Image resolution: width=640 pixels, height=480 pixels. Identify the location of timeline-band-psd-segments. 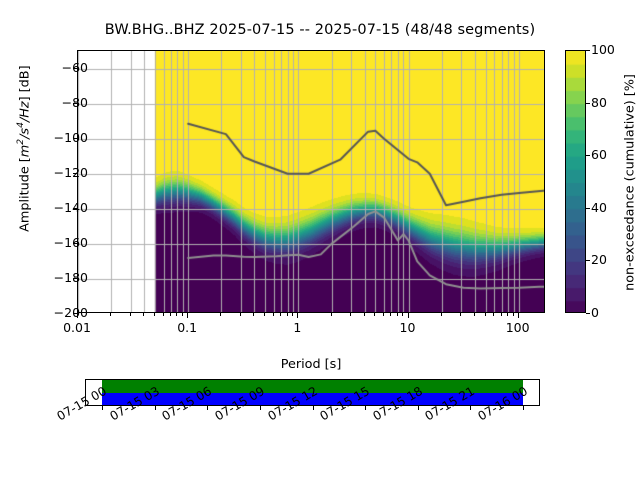
(312, 398).